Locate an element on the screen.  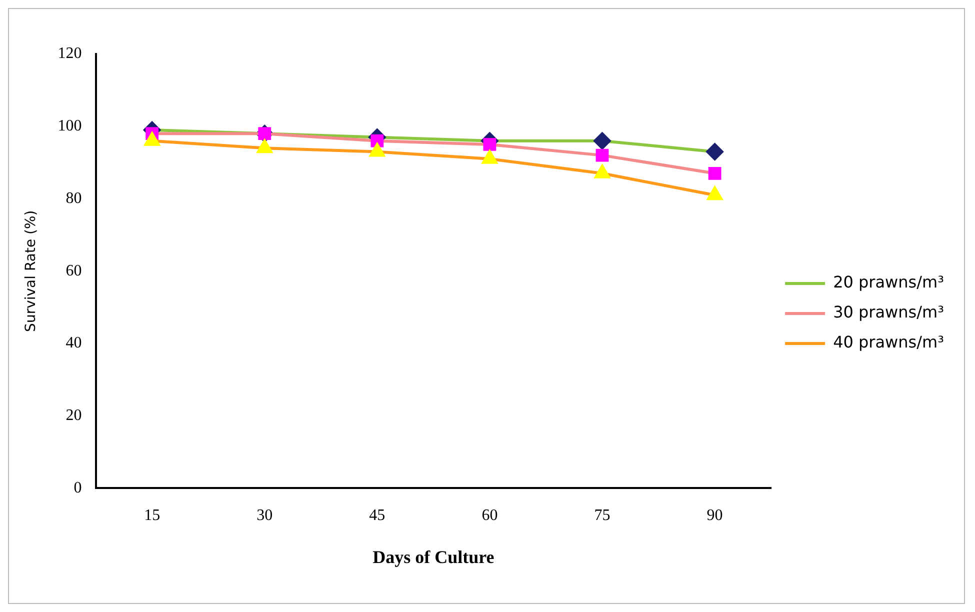
y-tick-label: 40 is located at coordinates (74, 343).